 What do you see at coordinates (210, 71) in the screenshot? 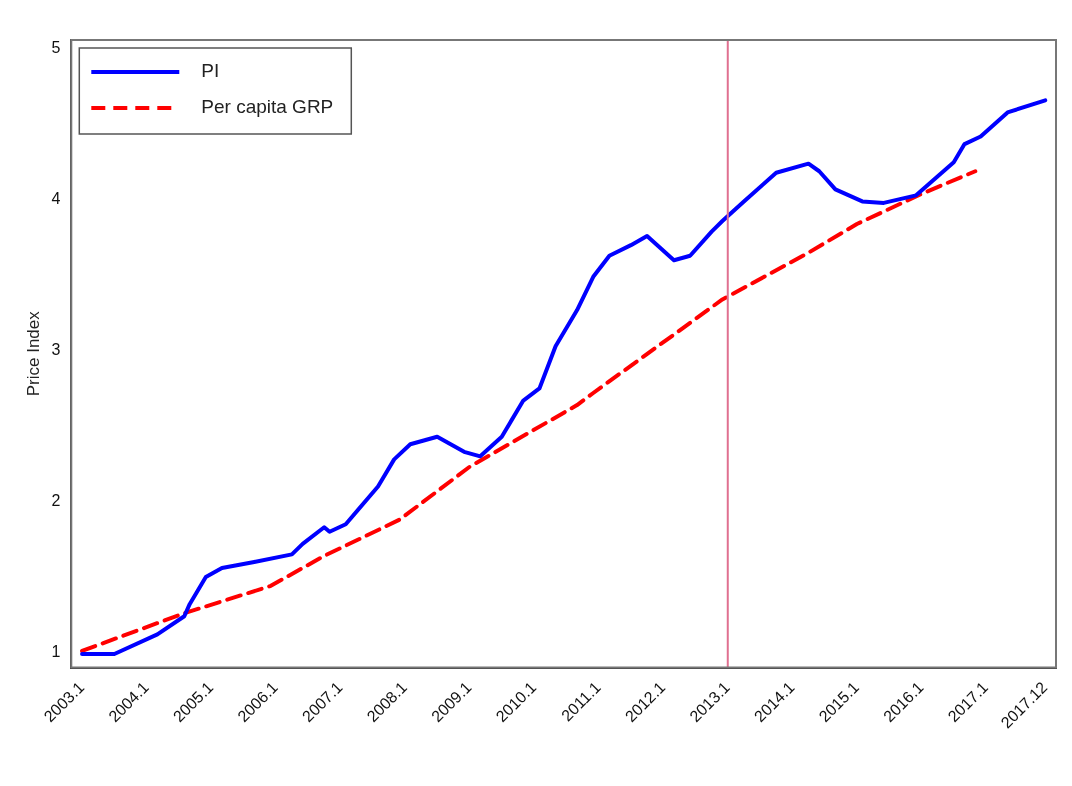
I see `legend-label: PI` at bounding box center [210, 71].